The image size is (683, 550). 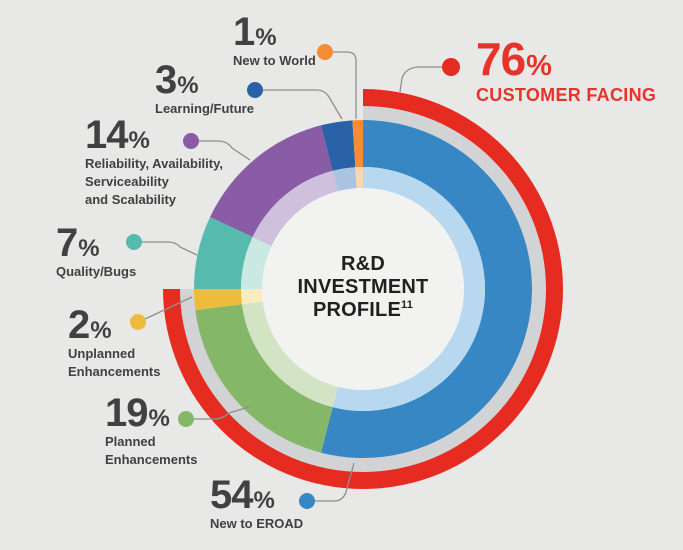 I want to click on segment-inner-new-to-world, so click(x=359, y=178).